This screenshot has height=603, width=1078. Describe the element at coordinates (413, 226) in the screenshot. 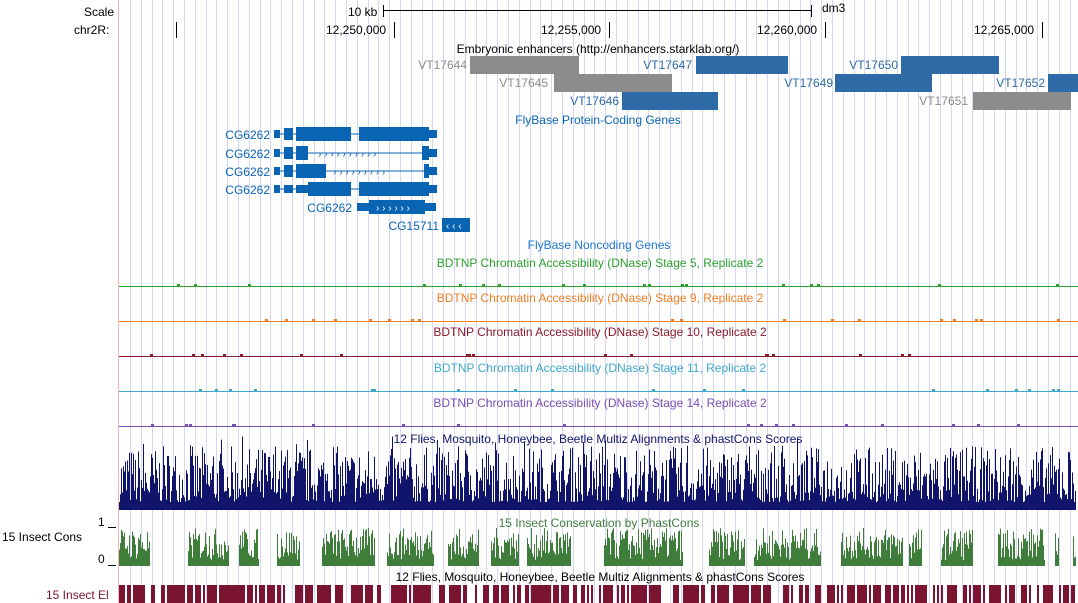

I see `gene-label-cg15711: CG15711` at that location.